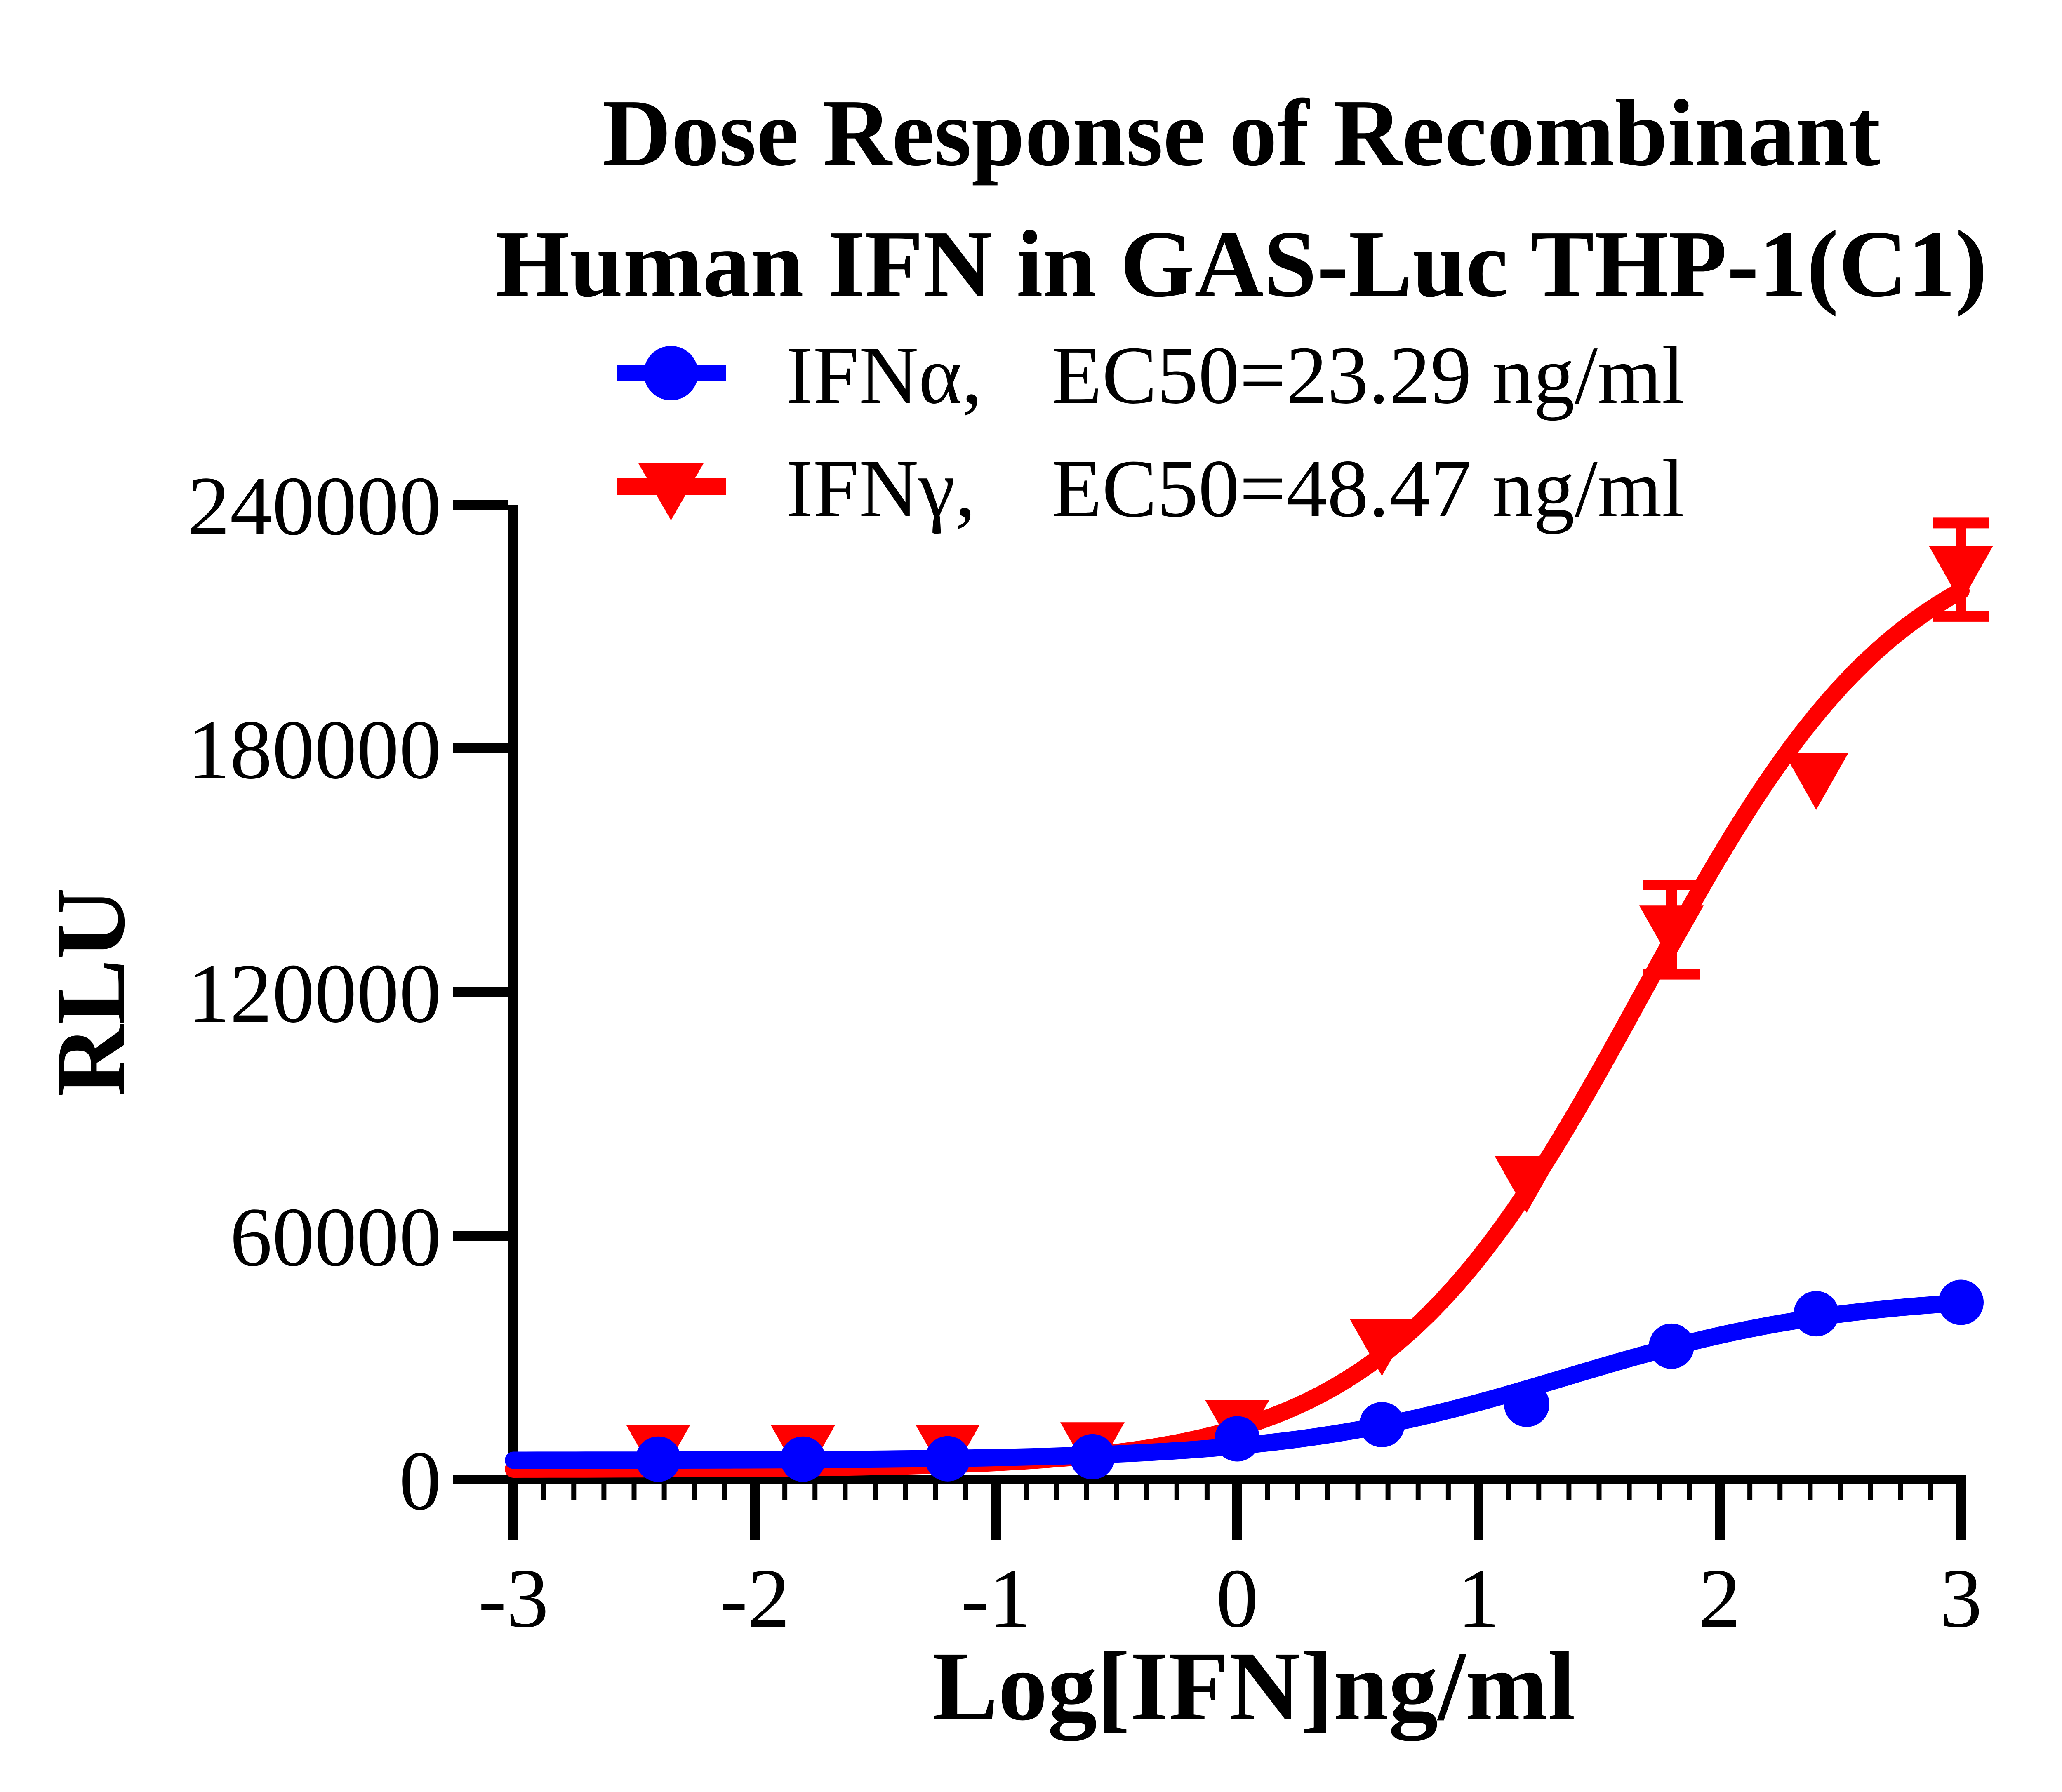 The width and height of the screenshot is (2062, 1792). Describe the element at coordinates (1720, 1599) in the screenshot. I see `x-tick-label: 2` at that location.